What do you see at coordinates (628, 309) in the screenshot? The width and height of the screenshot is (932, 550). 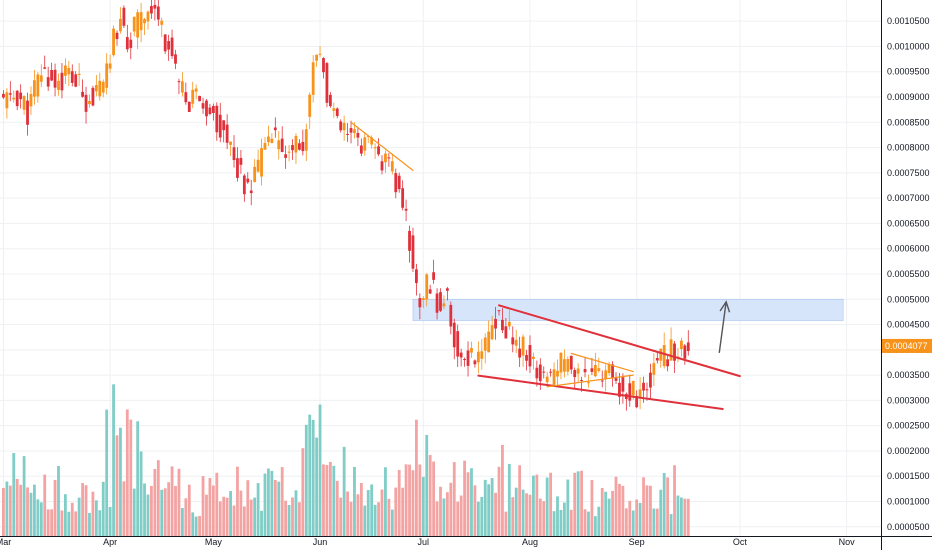 I see `resistance-zone` at bounding box center [628, 309].